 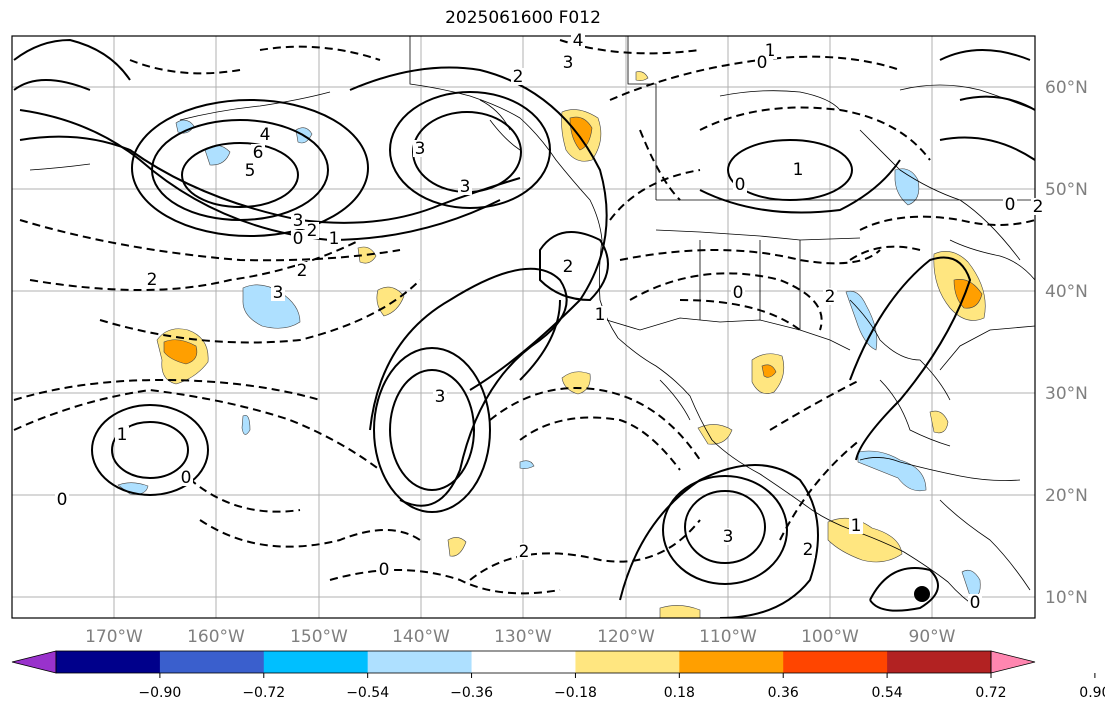 I want to click on colorbar-tick-label: 0.36, so click(x=783, y=693).